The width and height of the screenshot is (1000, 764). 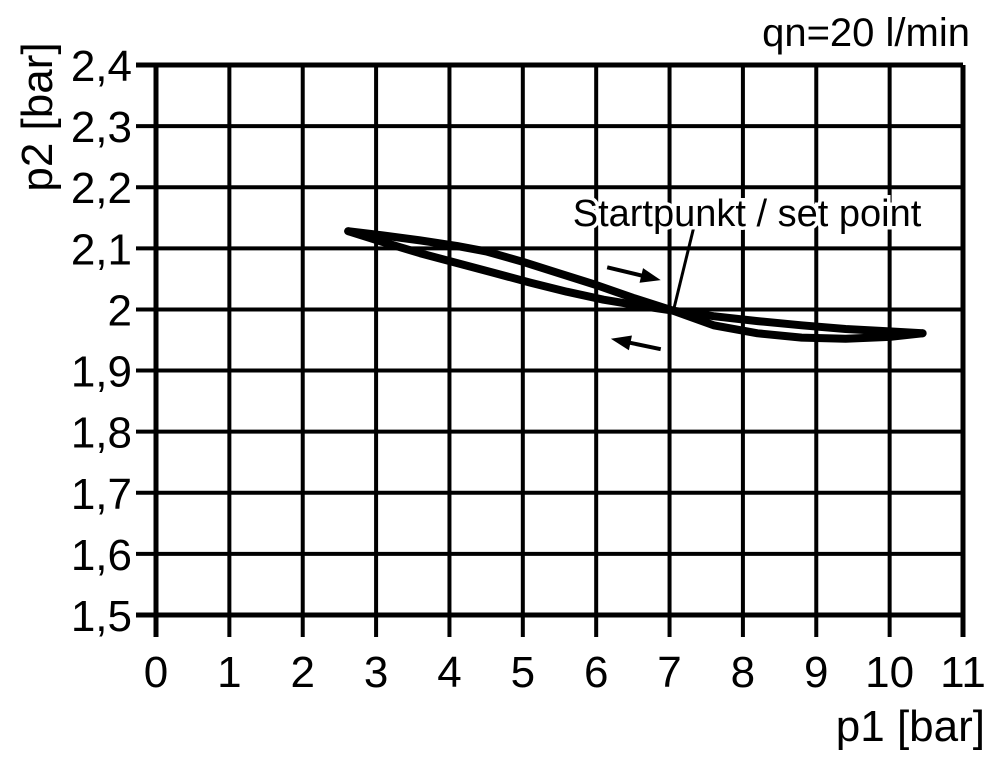 I want to click on flow-rate-label: qn=20 l/min, so click(x=866, y=33).